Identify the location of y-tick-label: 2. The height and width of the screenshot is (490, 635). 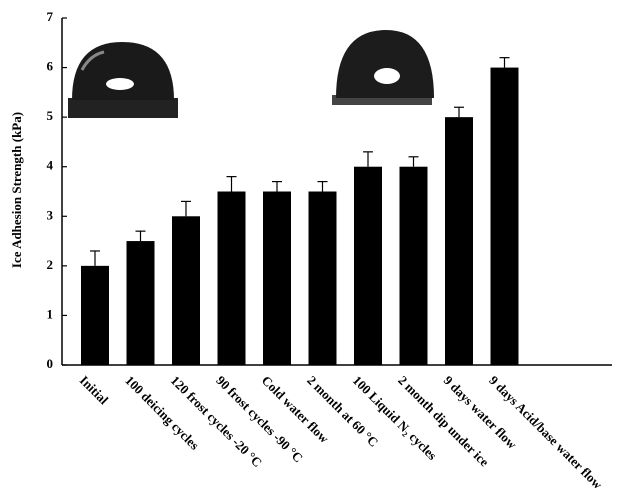
(50, 264).